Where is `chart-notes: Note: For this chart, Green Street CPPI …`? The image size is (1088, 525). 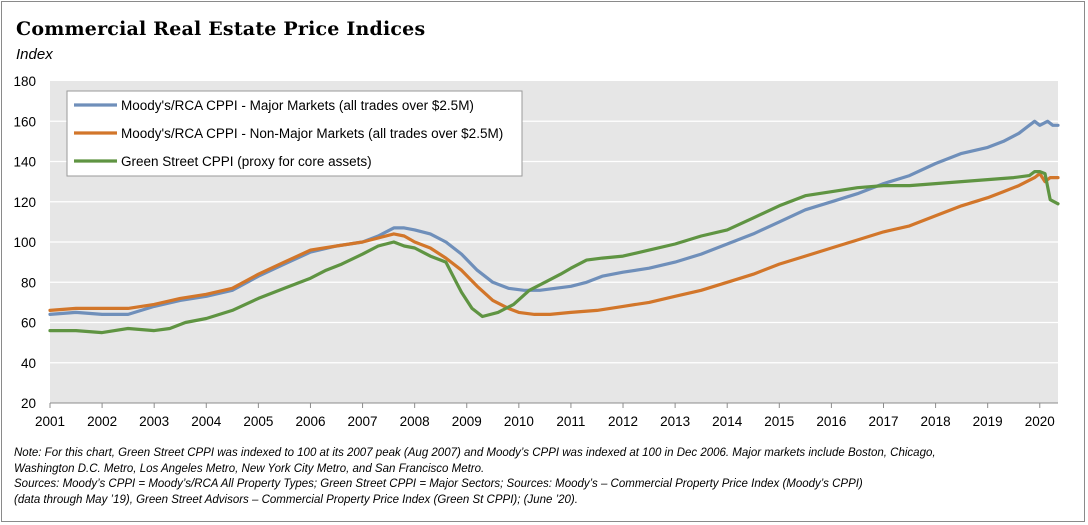 chart-notes: Note: For this chart, Green Street CPPI … is located at coordinates (544, 477).